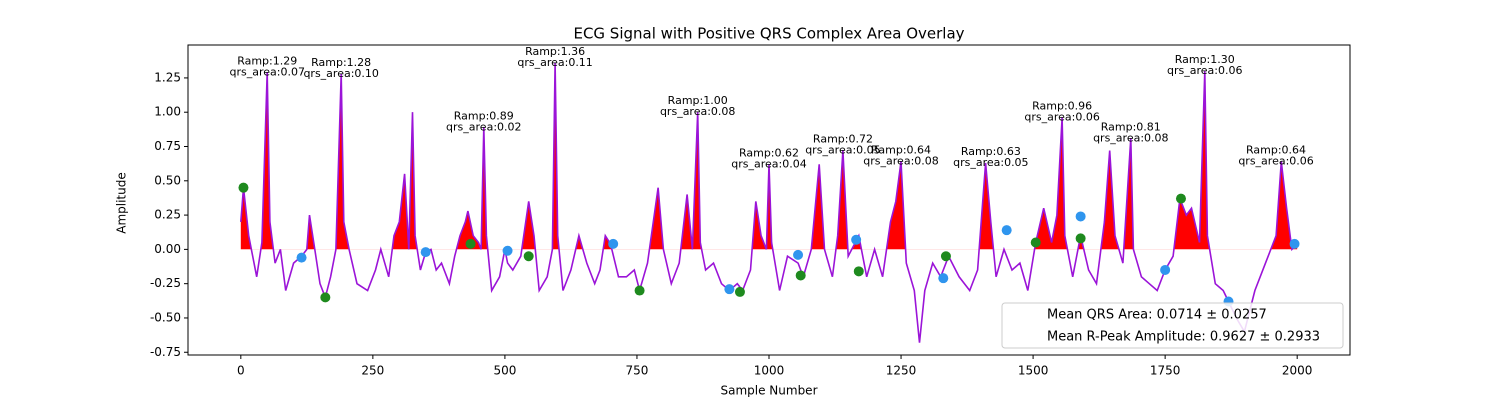 This screenshot has height=400, width=1500. What do you see at coordinates (165, 352) in the screenshot?
I see `y-tick-label: -0.75` at bounding box center [165, 352].